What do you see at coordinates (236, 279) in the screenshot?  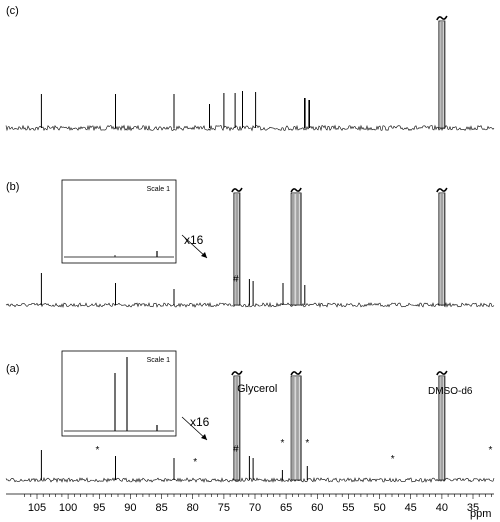 I see `panel-b-hash: #` at bounding box center [236, 279].